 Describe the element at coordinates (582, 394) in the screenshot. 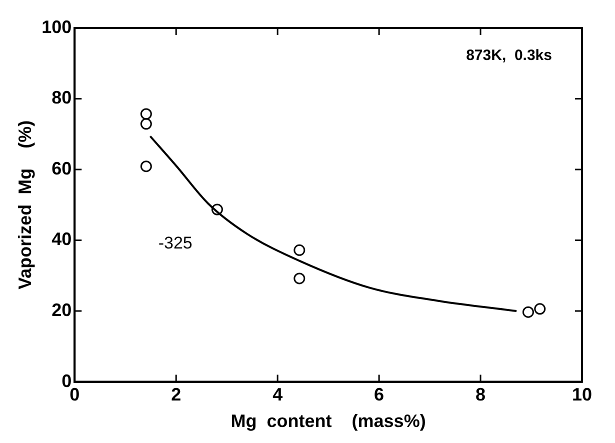

I see `x-tick-label: 10` at that location.